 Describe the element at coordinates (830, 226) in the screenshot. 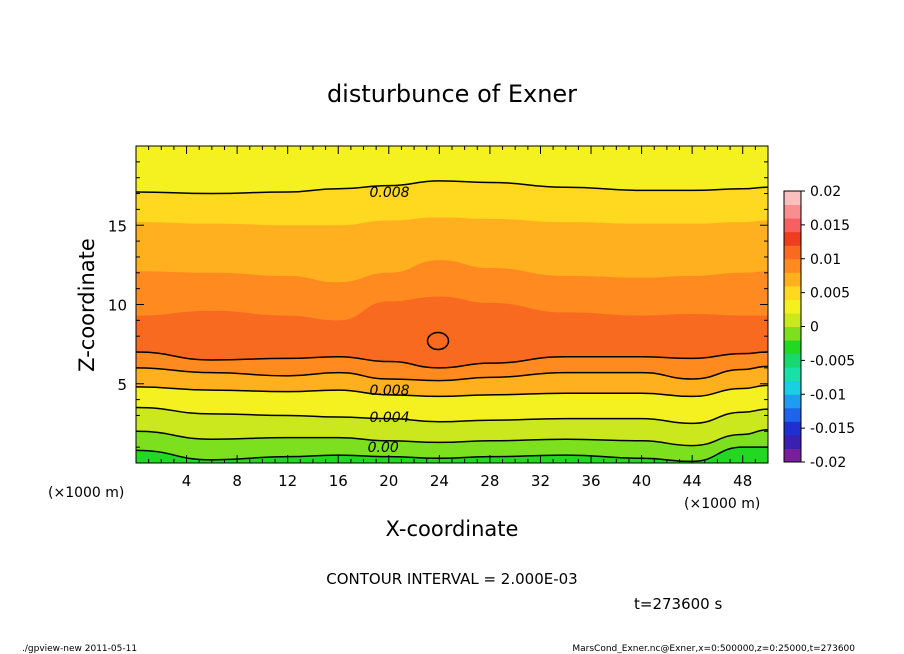

I see `colorbar-tick-label: 0.015` at that location.